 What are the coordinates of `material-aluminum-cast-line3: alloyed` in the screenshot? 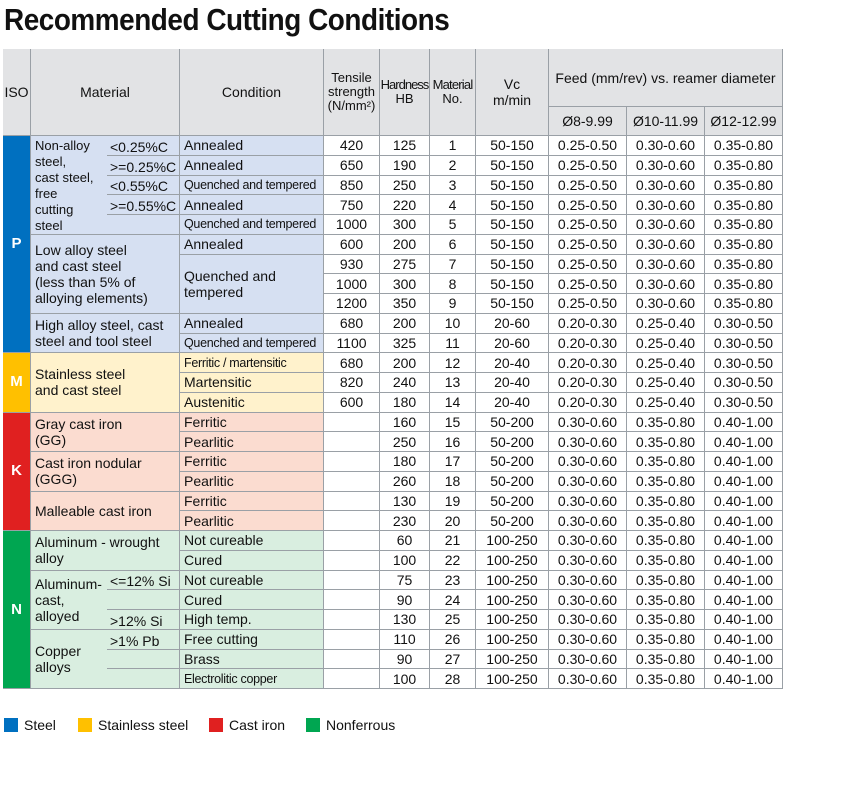 It's located at (57, 615).